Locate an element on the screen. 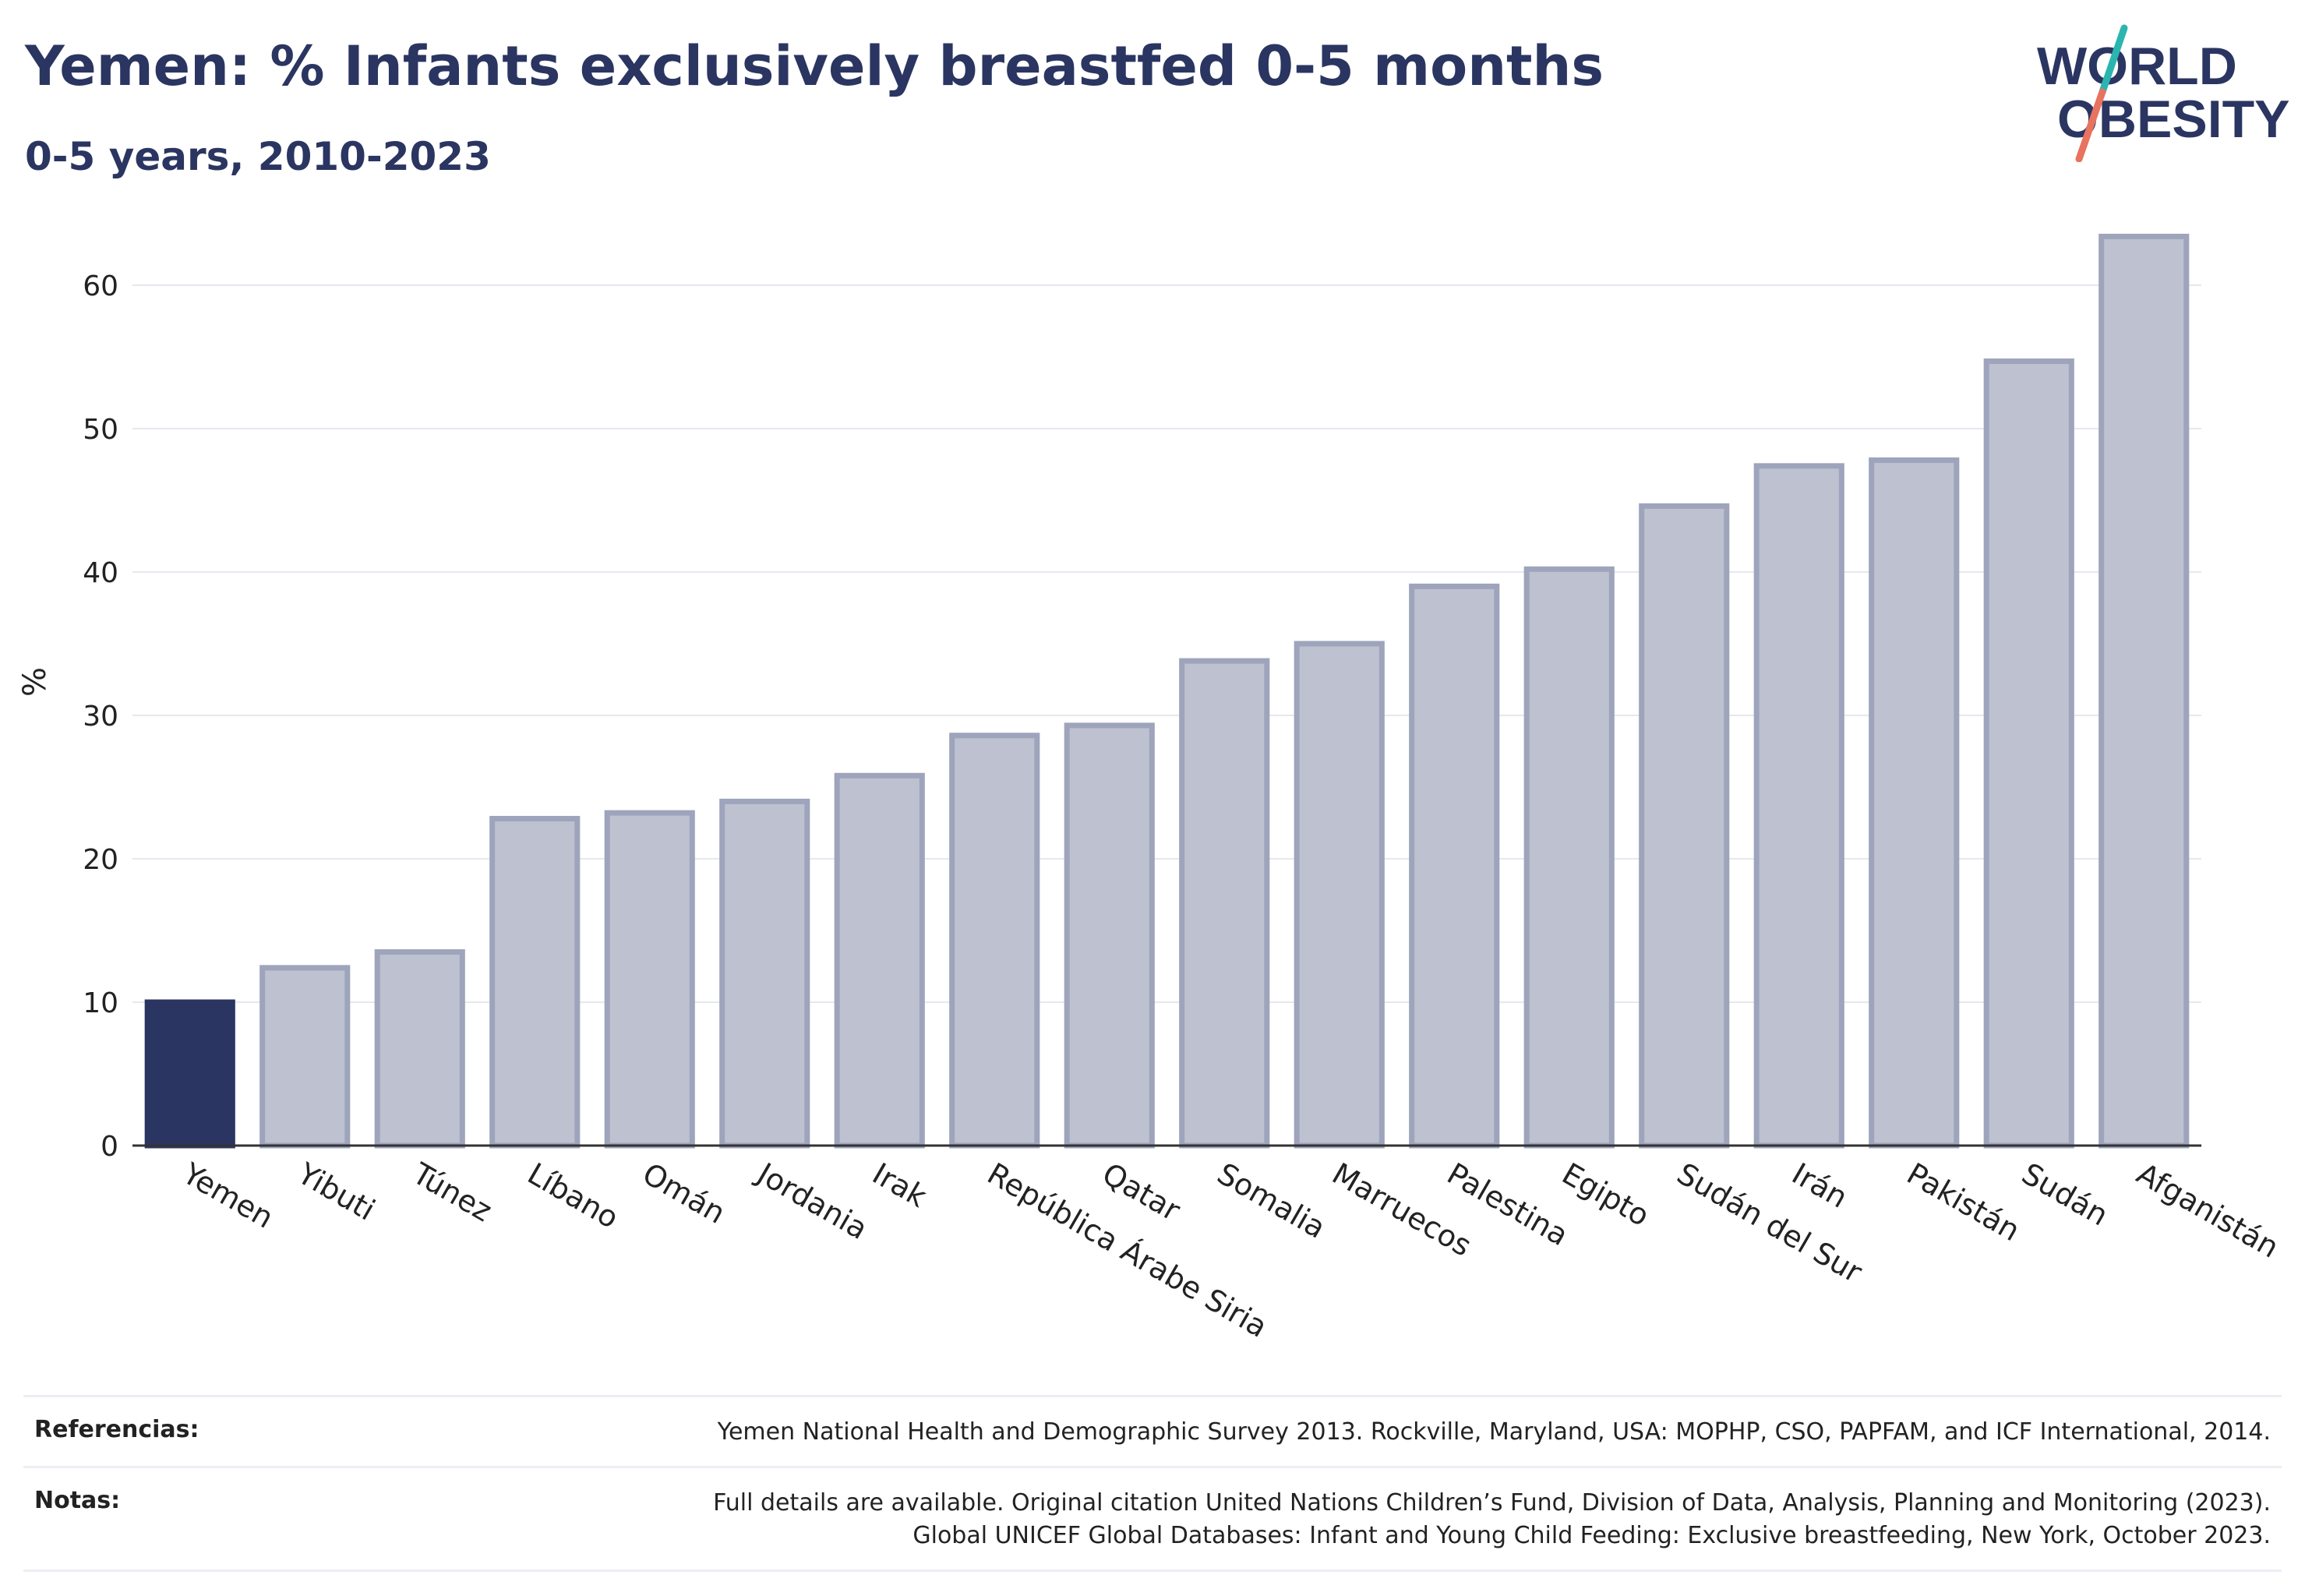 This screenshot has width=2305, height=1596. x-tick-label: Qatar is located at coordinates (1141, 1192).